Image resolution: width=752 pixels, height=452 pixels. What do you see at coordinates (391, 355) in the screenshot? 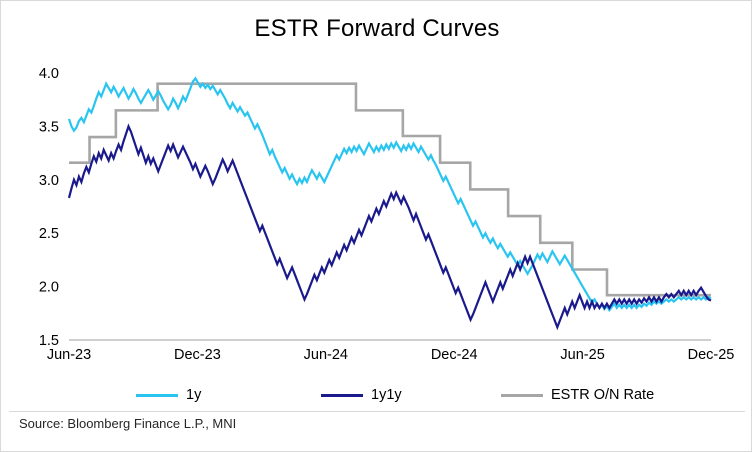
I see `x-axis-tick-labels: Jun-23 Dec-23 Jun-24 Dec-24 Jun-25 Dec-25` at bounding box center [391, 355].